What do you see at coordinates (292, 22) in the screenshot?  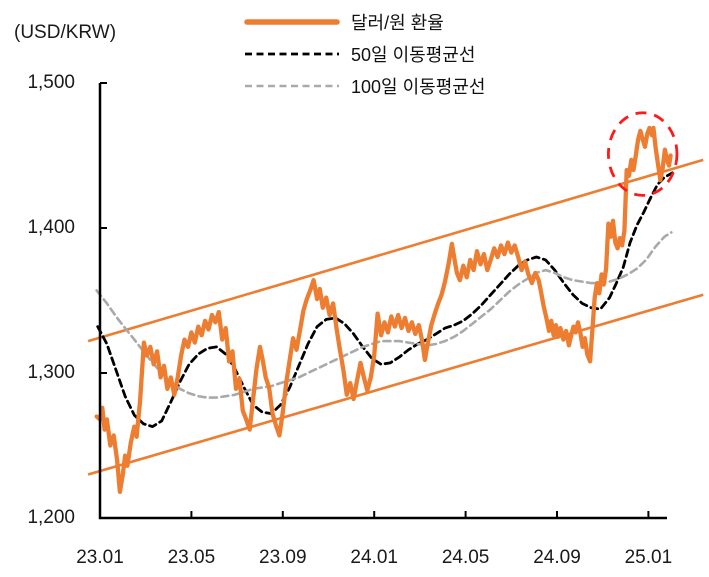 I see `price-line-swatch-icon` at bounding box center [292, 22].